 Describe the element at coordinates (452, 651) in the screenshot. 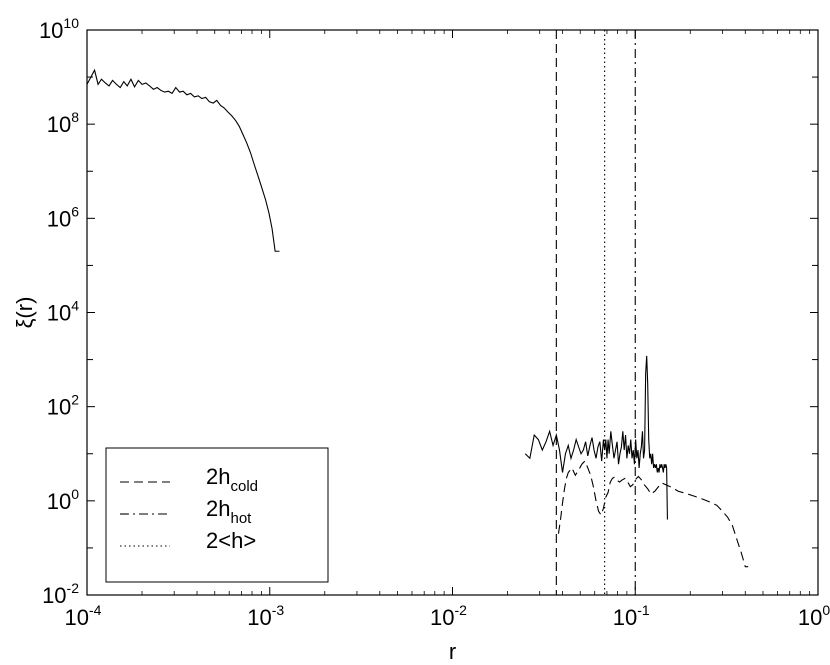

I see `x-axis-label: r` at that location.